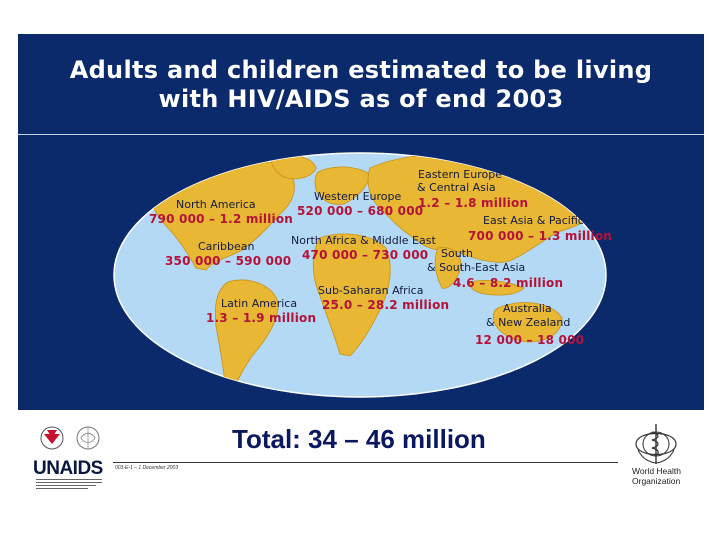  Describe the element at coordinates (216, 204) in the screenshot. I see `region-north-america-name: North America` at that location.